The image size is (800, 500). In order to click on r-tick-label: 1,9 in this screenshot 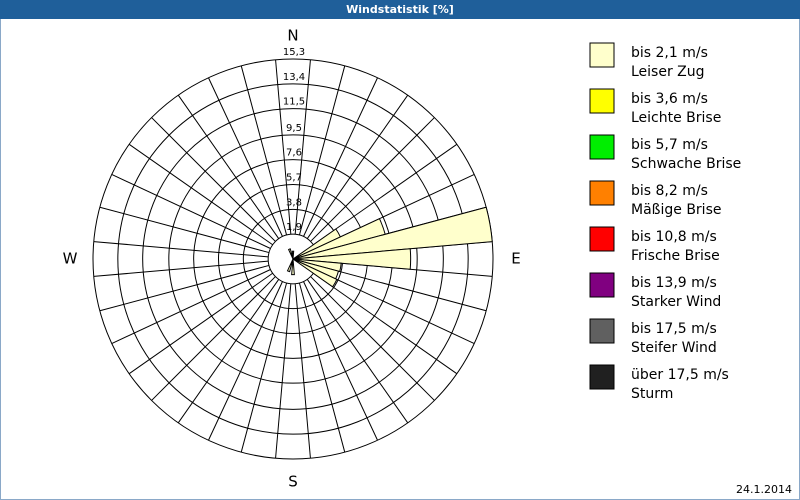, I will do `click(294, 227)`.